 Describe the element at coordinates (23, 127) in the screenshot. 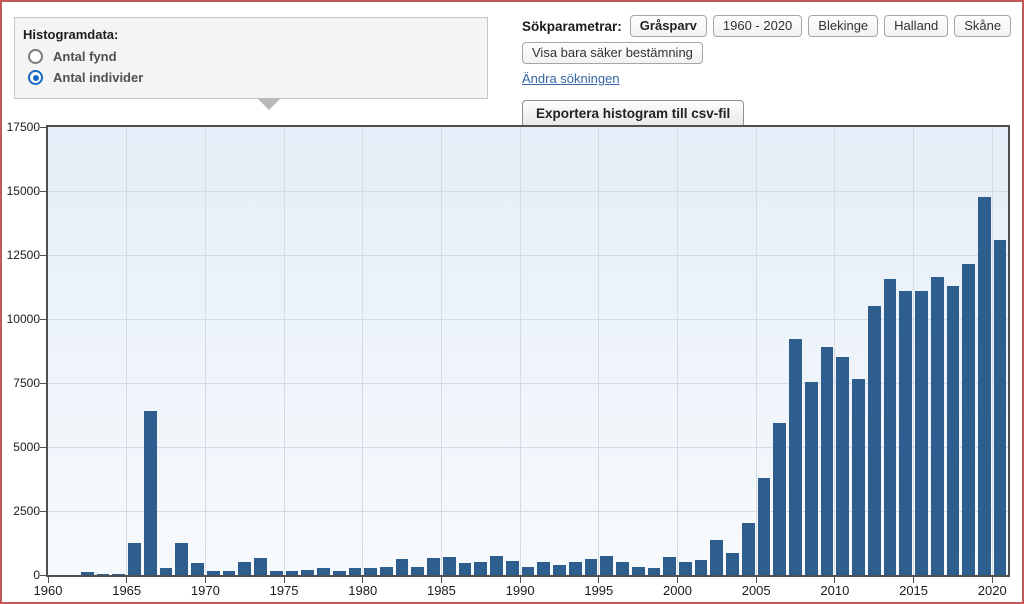

I see `y-axis-label: 17500` at that location.